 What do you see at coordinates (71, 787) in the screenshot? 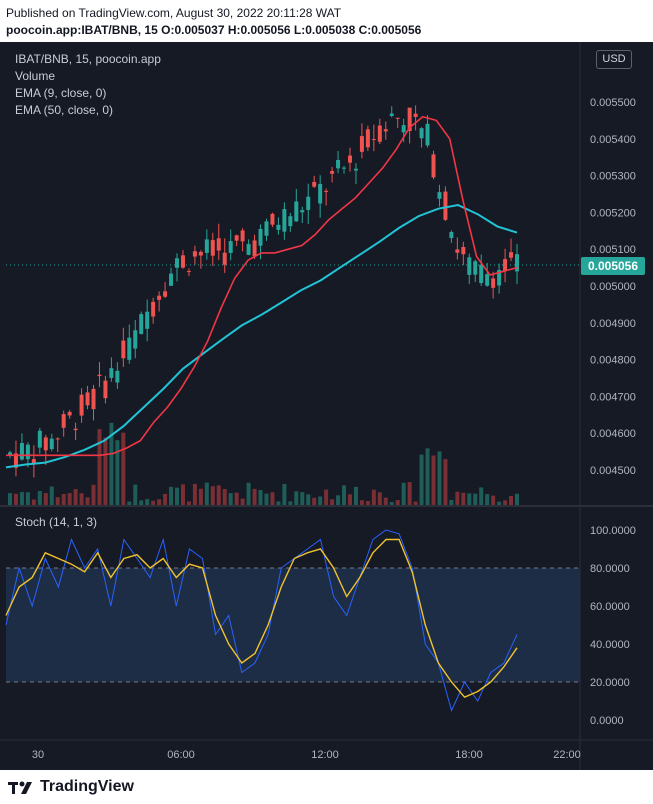
I see `tradingview-logo: TradingView` at bounding box center [71, 787].